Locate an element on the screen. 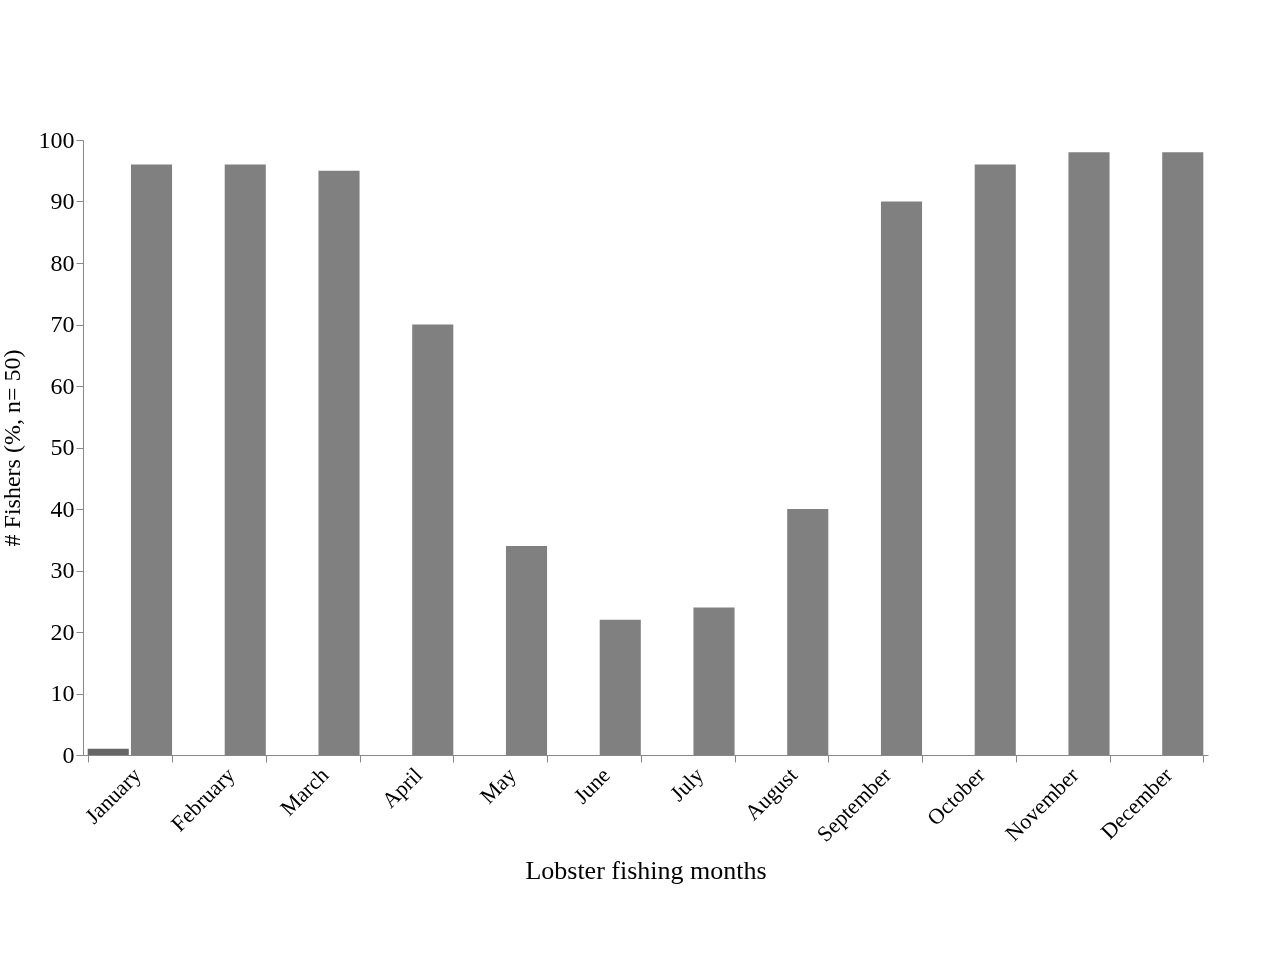 The width and height of the screenshot is (1270, 960). y-tick-label: 60 is located at coordinates (62, 385).